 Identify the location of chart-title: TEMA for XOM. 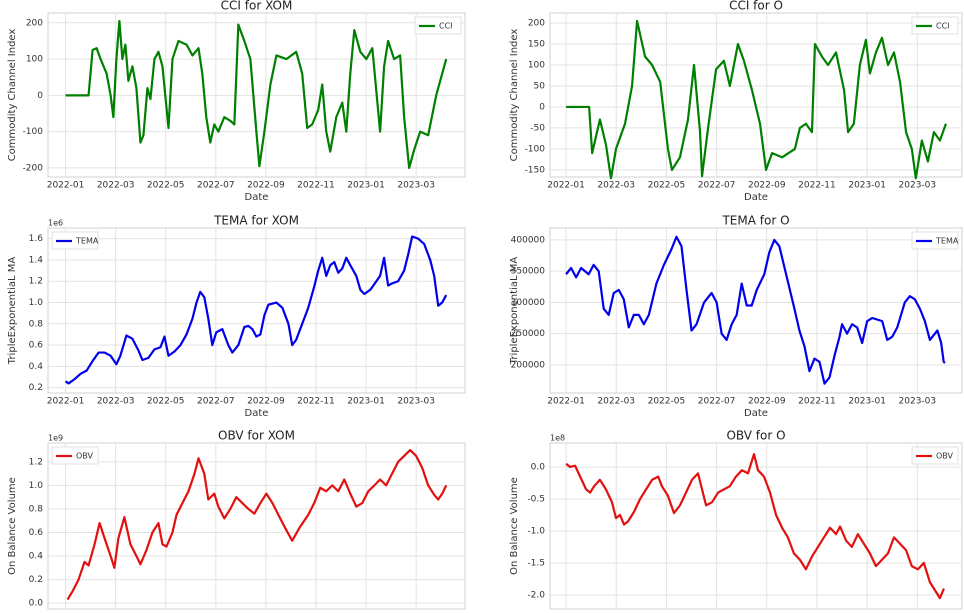
(256, 221).